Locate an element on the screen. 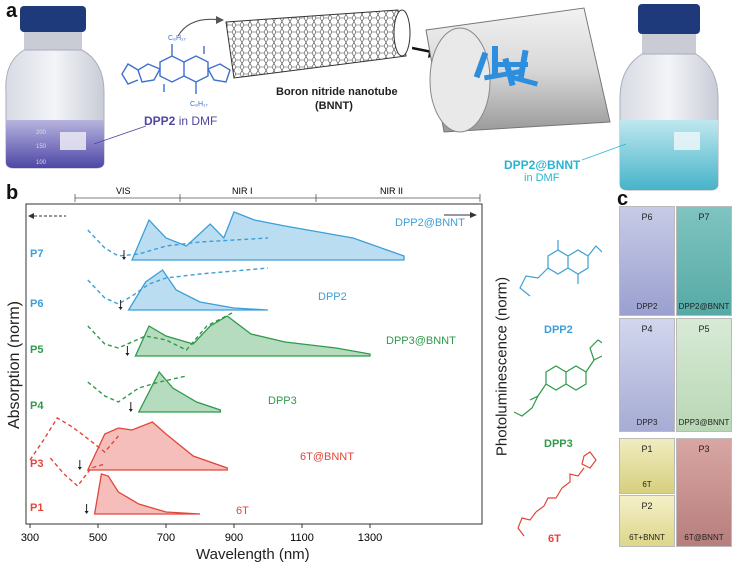 This screenshot has width=737, height=570. vial-p7: P7 DPP2@BNNT is located at coordinates (704, 261).